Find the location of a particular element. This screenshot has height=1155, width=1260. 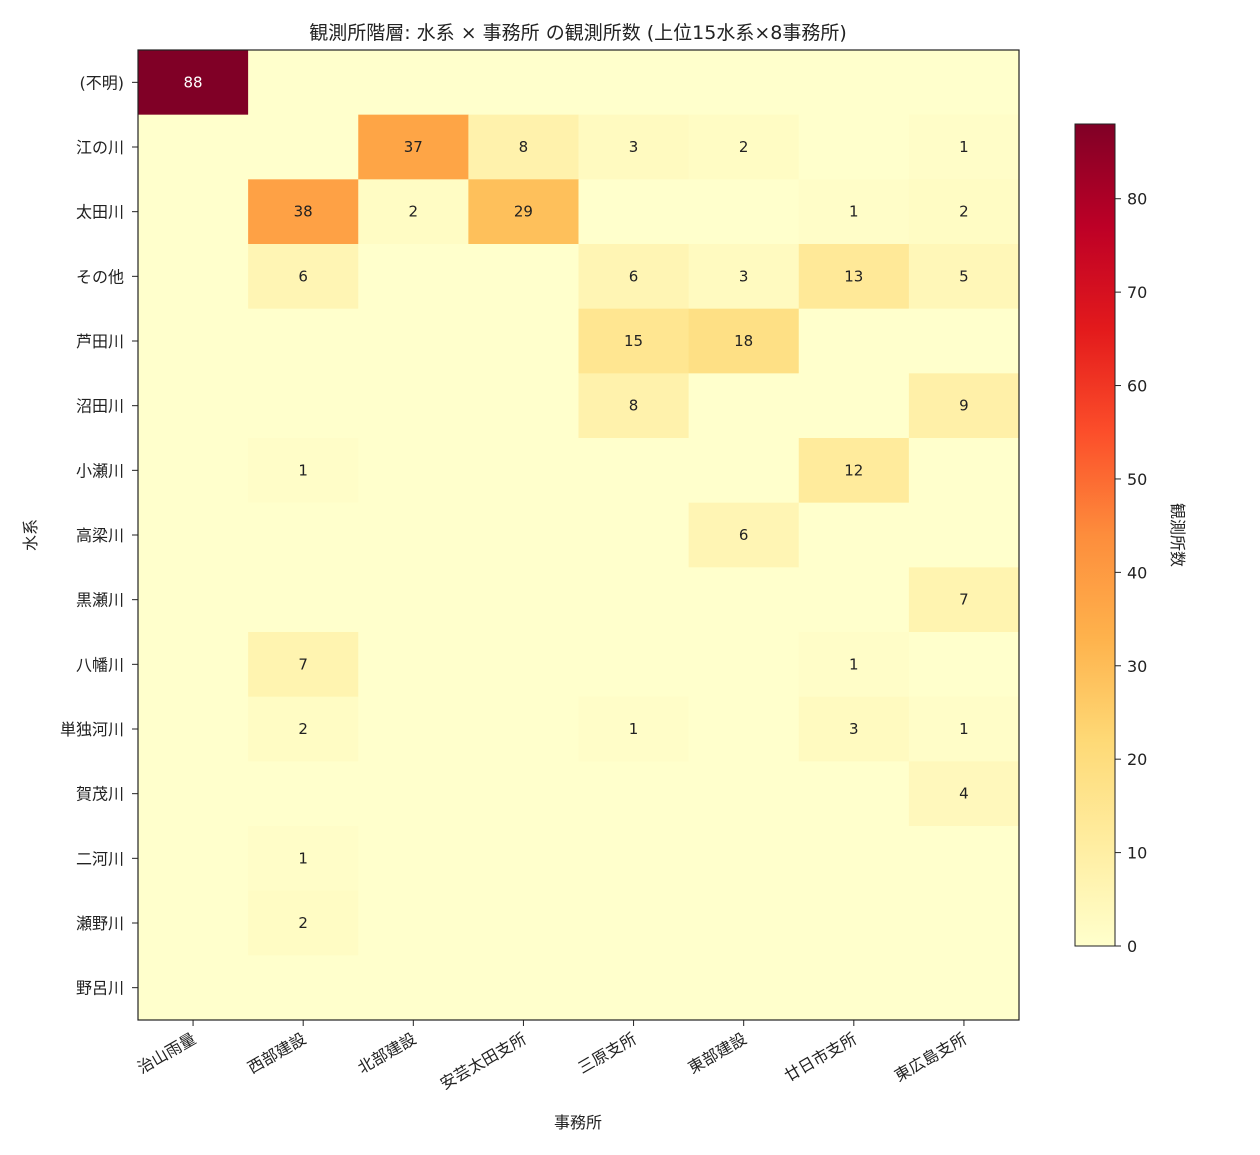

y-tick-label: 野呂川 is located at coordinates (100, 988).